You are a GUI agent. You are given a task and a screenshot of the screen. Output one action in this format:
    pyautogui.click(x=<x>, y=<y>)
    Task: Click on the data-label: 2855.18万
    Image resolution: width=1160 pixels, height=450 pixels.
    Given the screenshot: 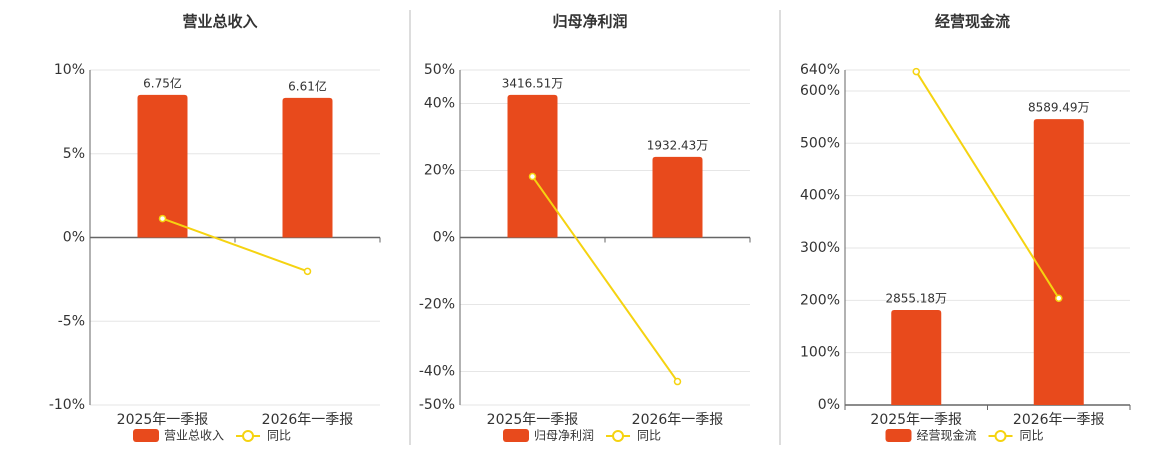 What is the action you would take?
    pyautogui.click(x=916, y=298)
    